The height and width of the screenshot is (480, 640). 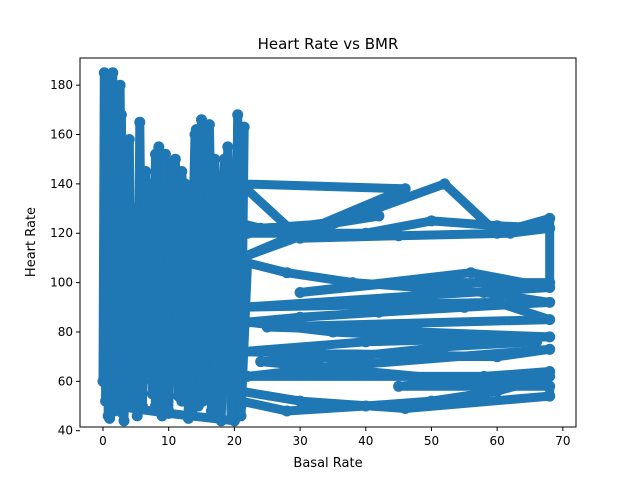 What do you see at coordinates (61, 85) in the screenshot?
I see `y-tick-label: 180` at bounding box center [61, 85].